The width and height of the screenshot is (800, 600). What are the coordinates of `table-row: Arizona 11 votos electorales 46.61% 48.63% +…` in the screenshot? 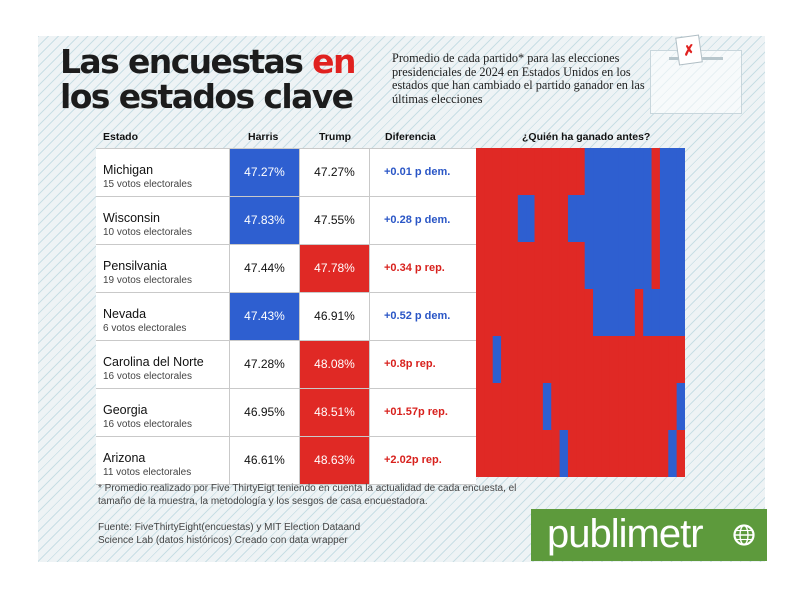 It's located at (286, 461).